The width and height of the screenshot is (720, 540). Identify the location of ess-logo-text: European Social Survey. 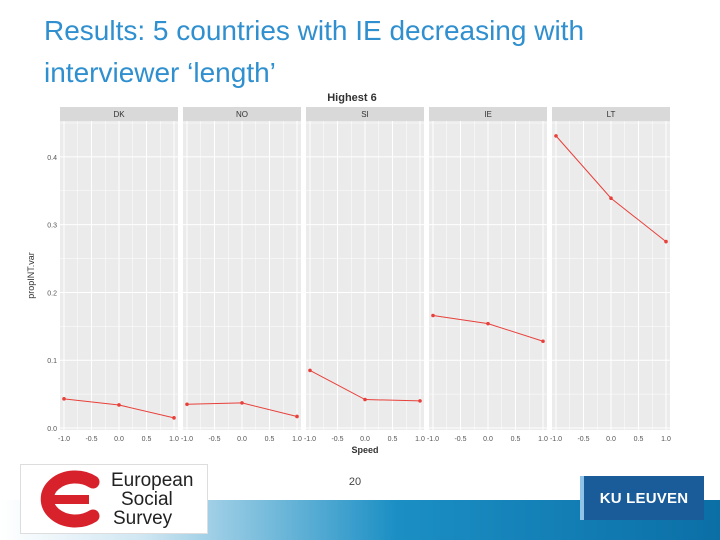
(161, 499).